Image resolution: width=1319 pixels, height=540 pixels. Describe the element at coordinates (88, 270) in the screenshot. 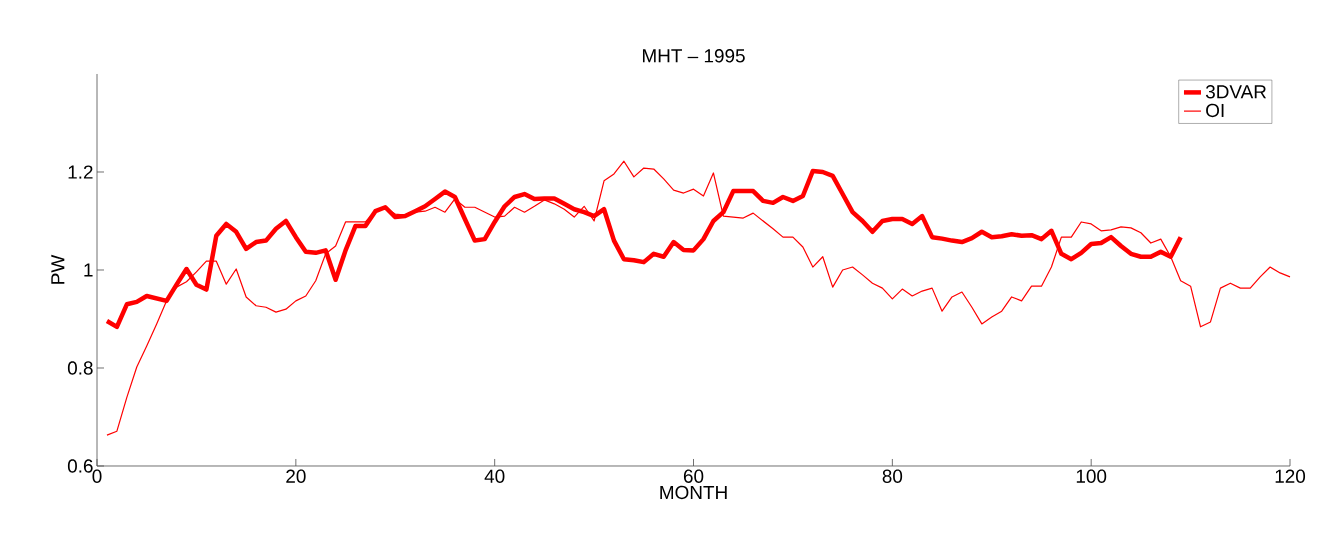

I see `y-tick-label: 1` at that location.